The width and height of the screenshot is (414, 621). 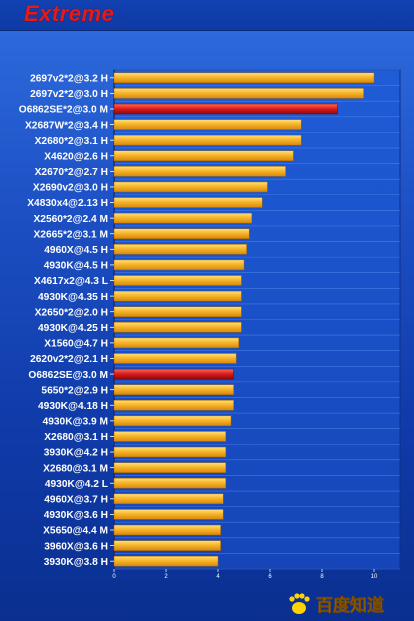 What do you see at coordinates (76, 344) in the screenshot?
I see `category-label: X1560@4.7 H` at bounding box center [76, 344].